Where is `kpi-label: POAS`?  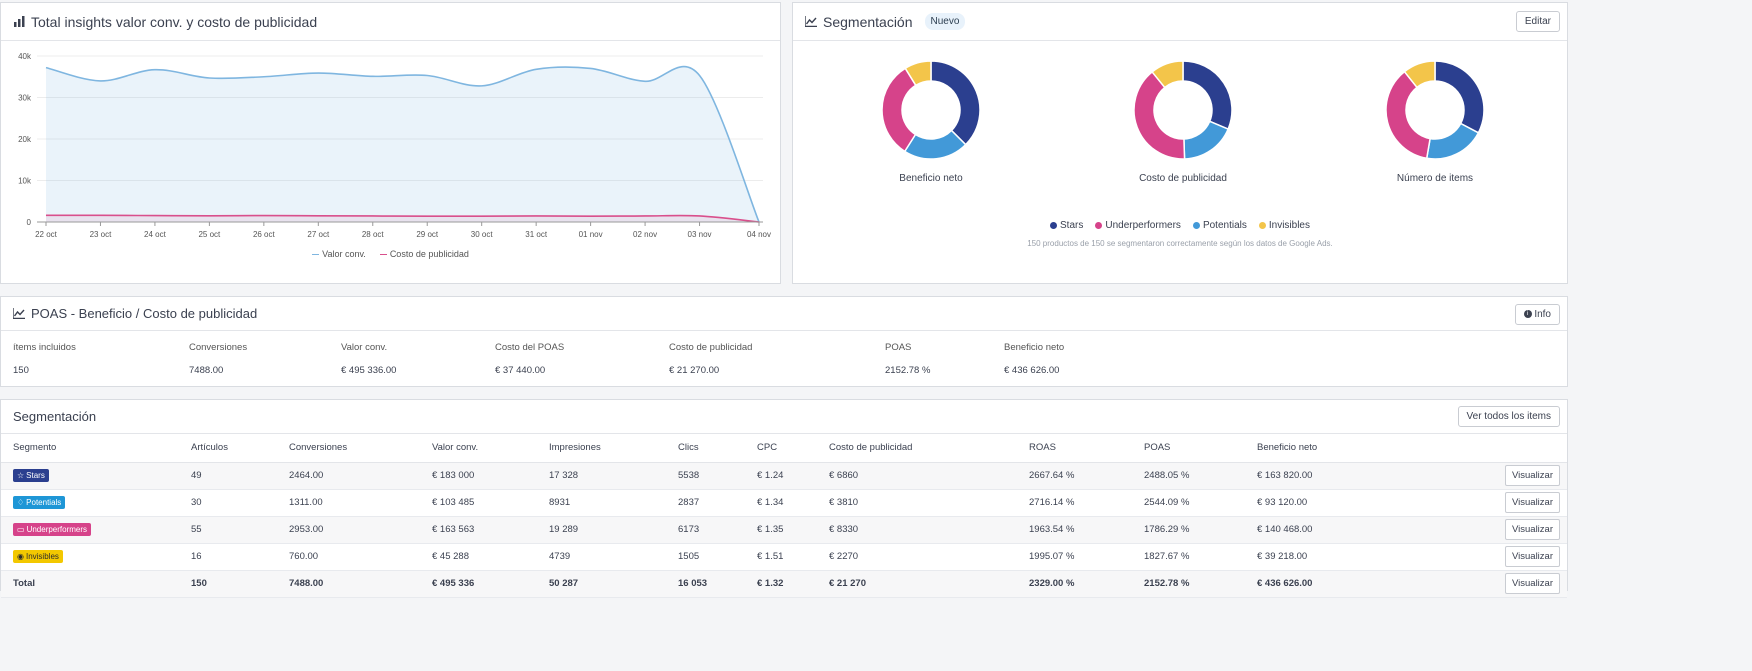
kpi-label: POAS is located at coordinates (898, 347).